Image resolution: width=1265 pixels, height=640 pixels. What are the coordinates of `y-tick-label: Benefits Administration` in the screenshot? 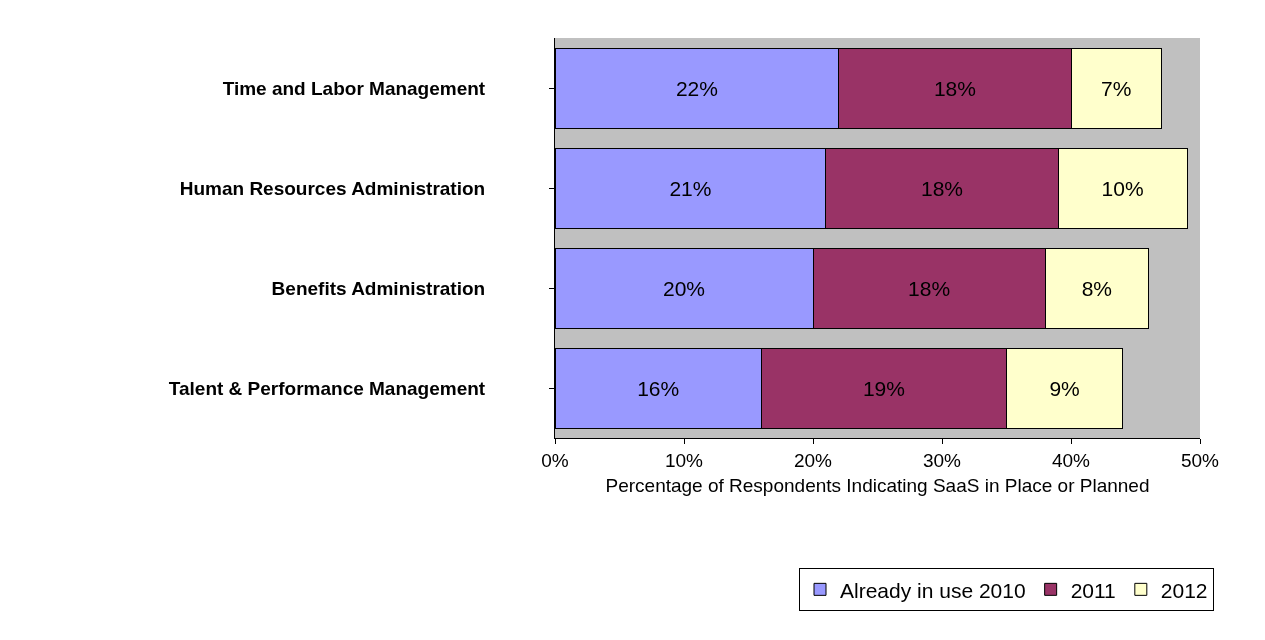 It's located at (378, 288).